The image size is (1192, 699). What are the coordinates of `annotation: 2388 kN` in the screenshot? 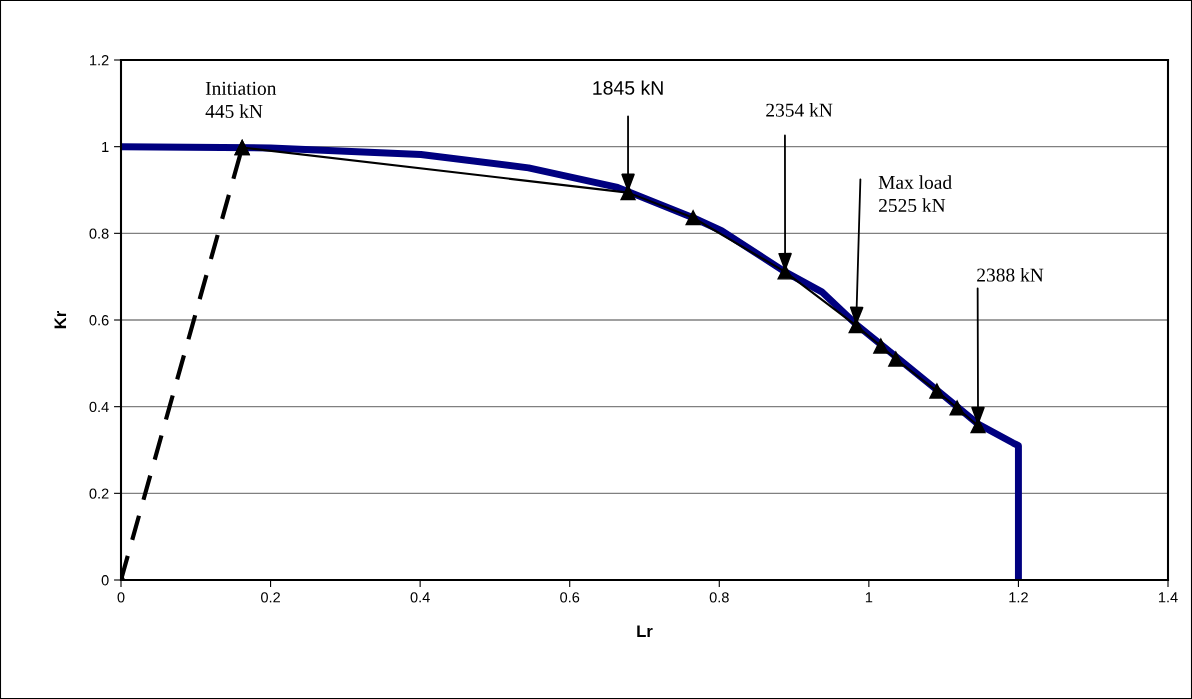 It's located at (1010, 274).